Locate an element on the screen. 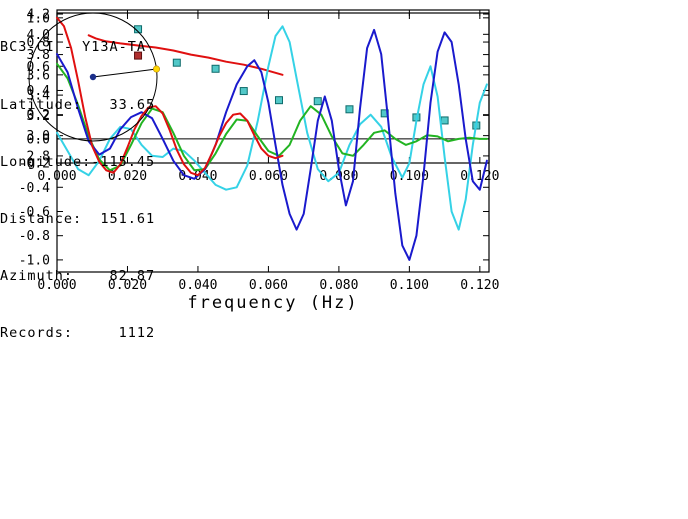  y-tick-label: 0.6 is located at coordinates (38, 67).